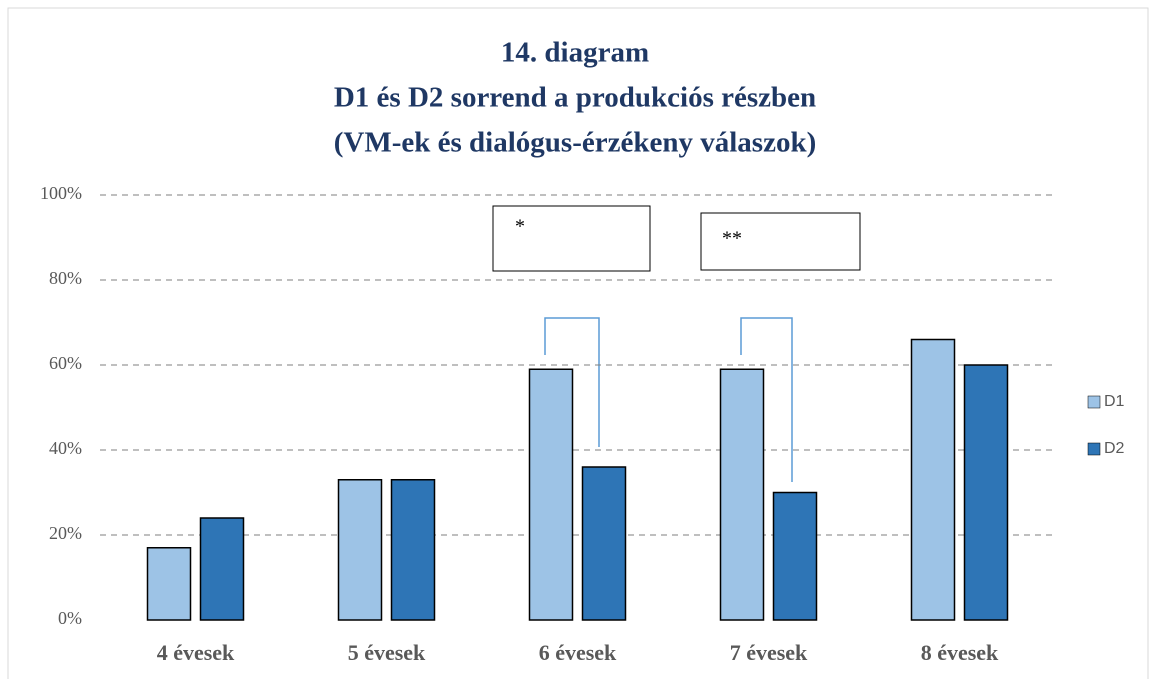  I want to click on y-tick-label: 0%, so click(70, 618).